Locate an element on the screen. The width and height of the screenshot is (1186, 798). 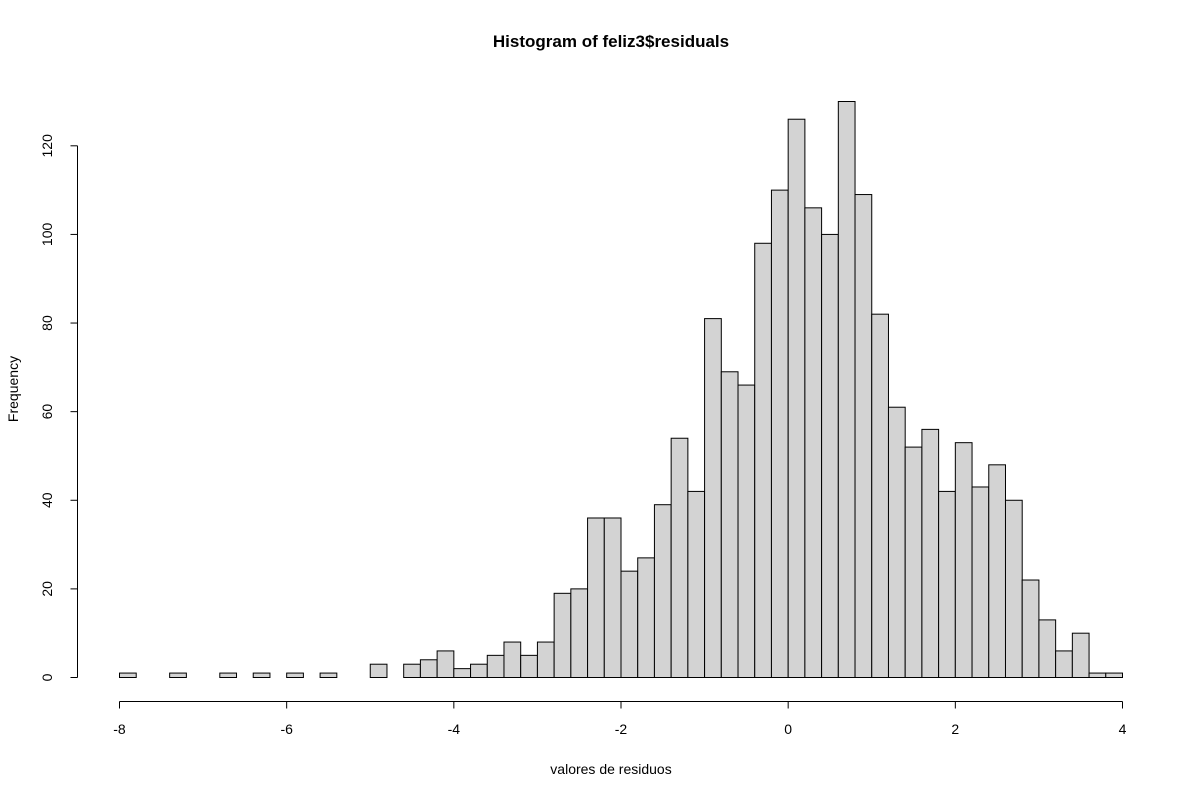
y-tick-label: 60 is located at coordinates (47, 412).